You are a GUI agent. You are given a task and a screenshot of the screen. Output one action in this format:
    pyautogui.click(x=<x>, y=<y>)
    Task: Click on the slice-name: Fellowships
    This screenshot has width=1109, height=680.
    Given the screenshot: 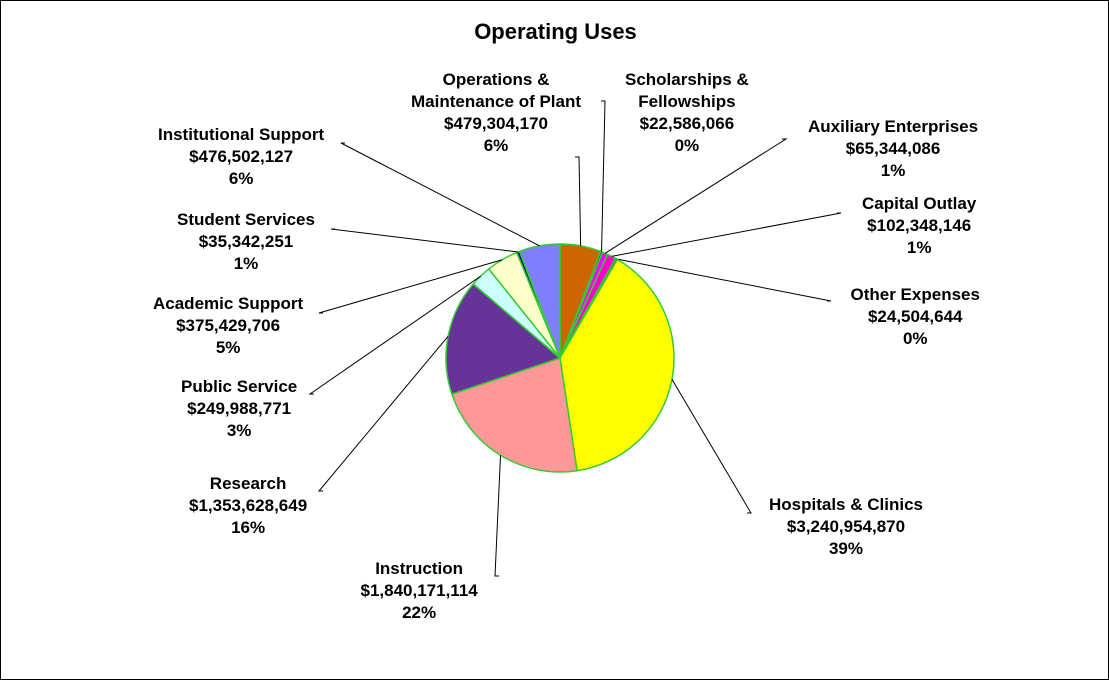 What is the action you would take?
    pyautogui.click(x=687, y=101)
    